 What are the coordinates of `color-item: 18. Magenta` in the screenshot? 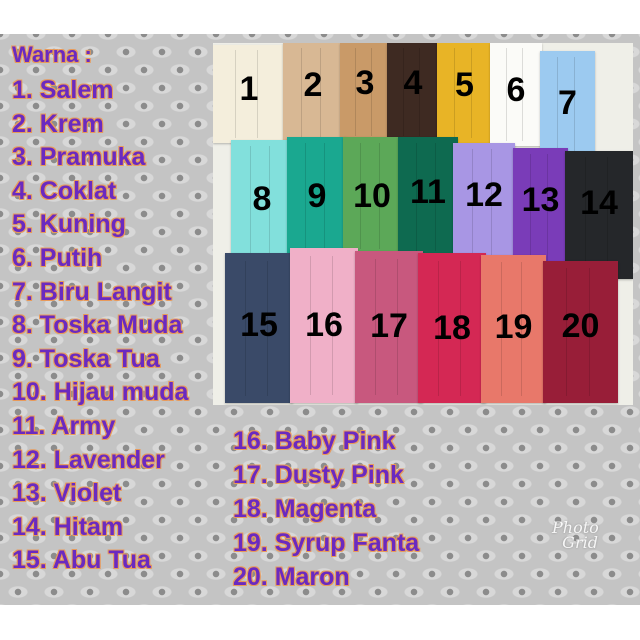 It's located at (305, 509).